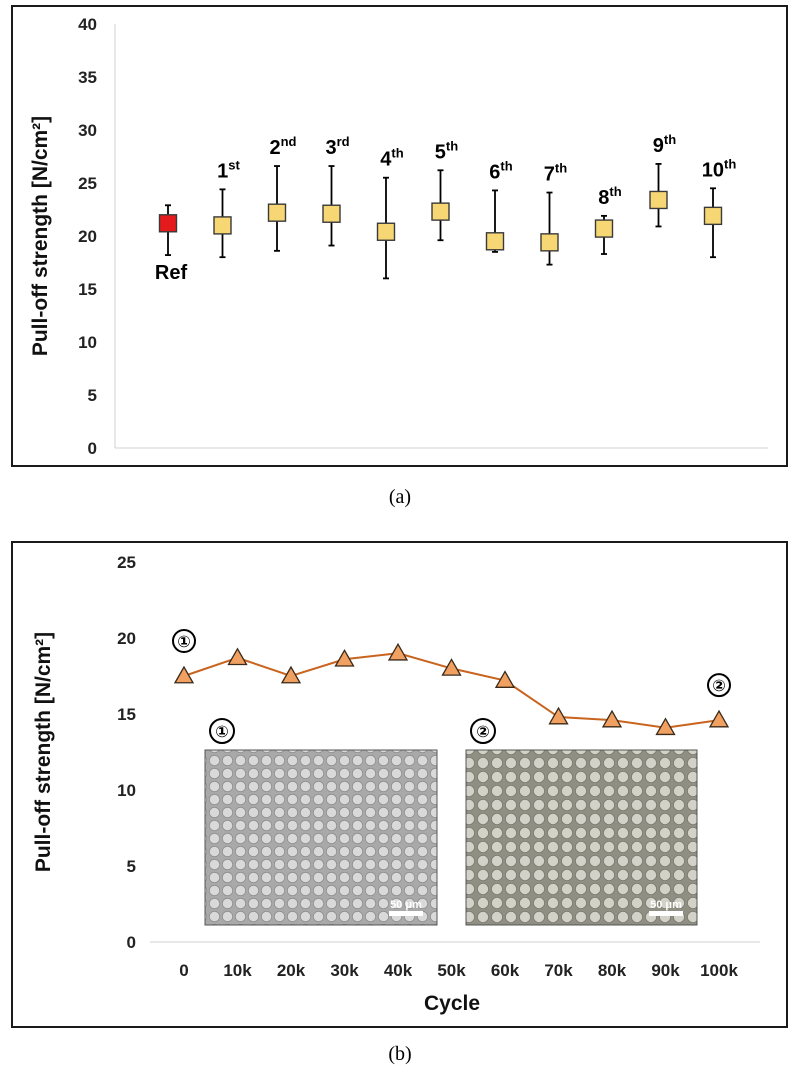  Describe the element at coordinates (237, 970) in the screenshot. I see `x-tick-label: 10k` at that location.